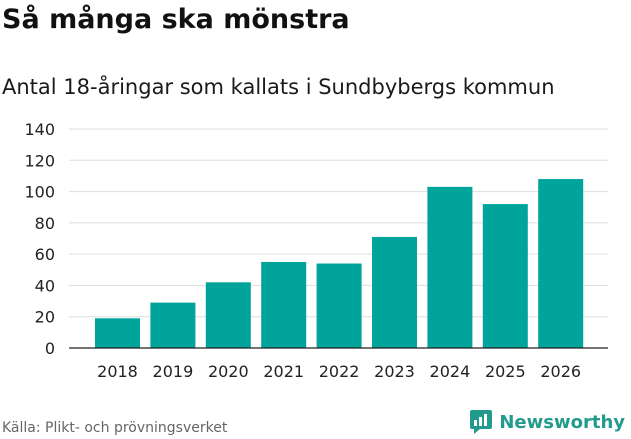 Image resolution: width=631 pixels, height=439 pixels. What do you see at coordinates (45, 254) in the screenshot?
I see `y-tick-label: 60` at bounding box center [45, 254].